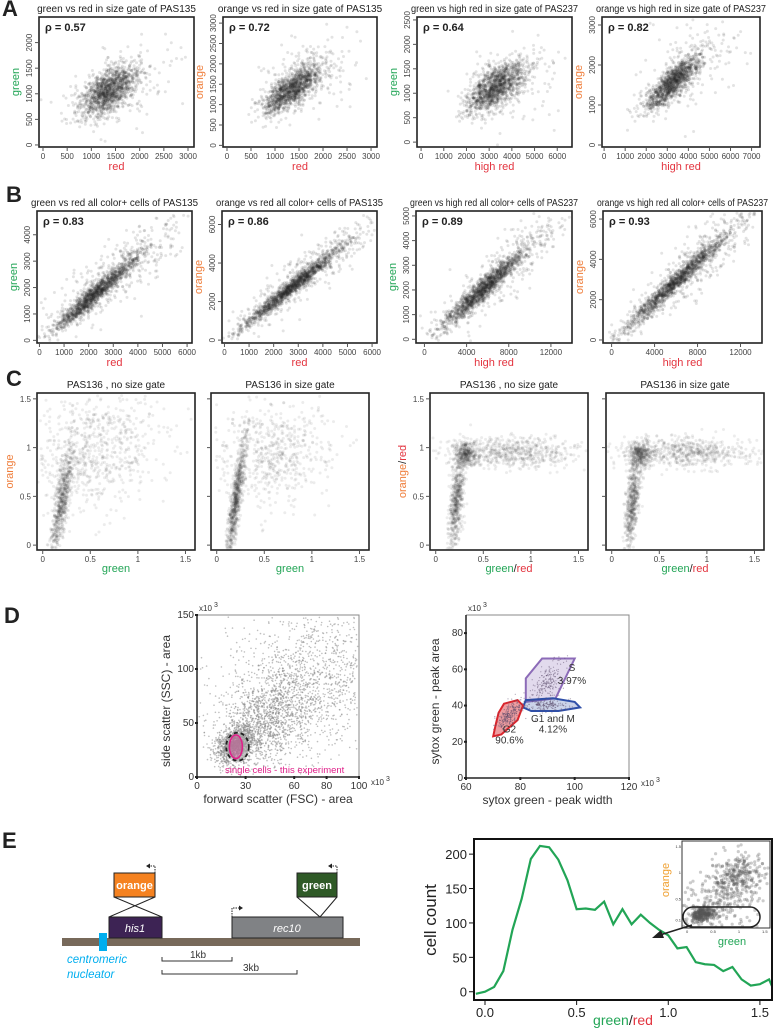  What do you see at coordinates (29, 42) in the screenshot?
I see `y-tick-label: 2000` at bounding box center [29, 42].